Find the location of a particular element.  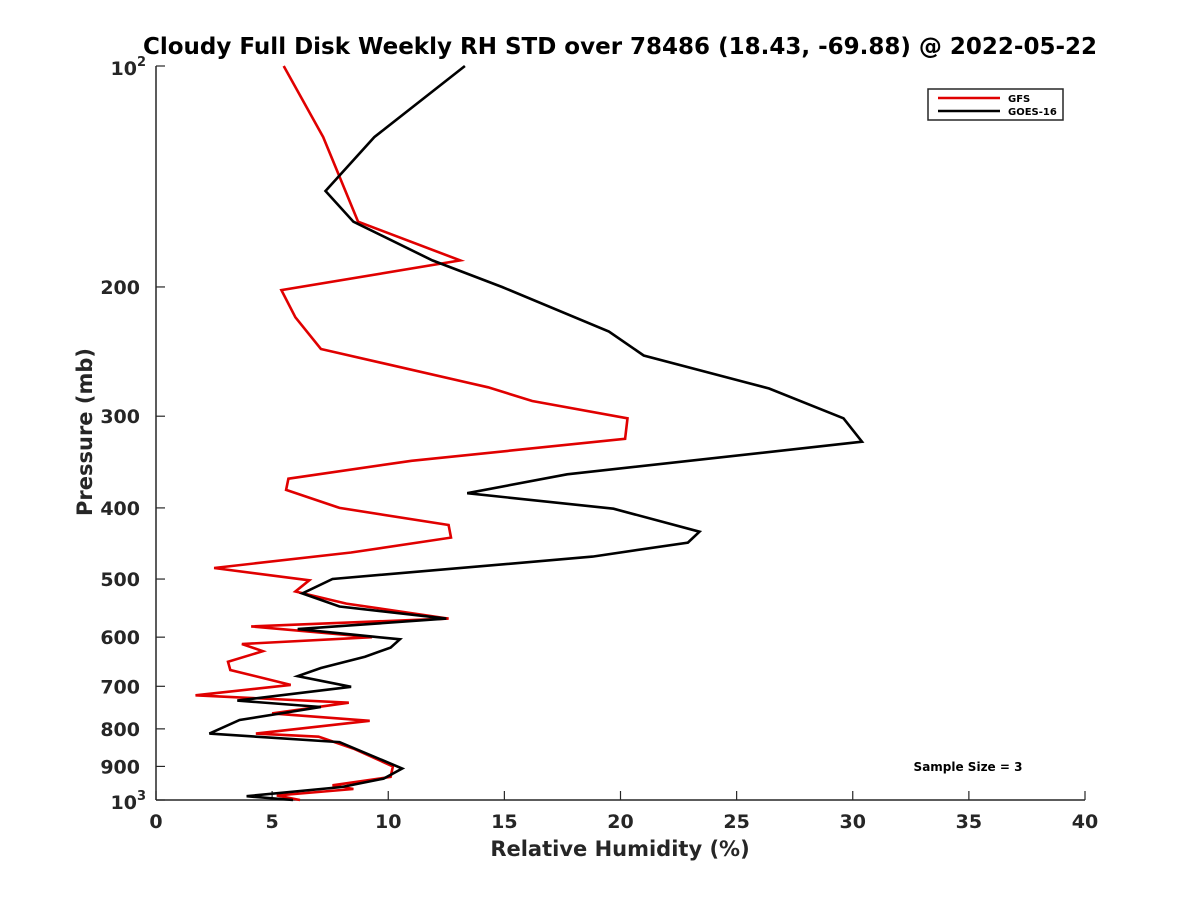

x-tick-label: 5 is located at coordinates (272, 822).